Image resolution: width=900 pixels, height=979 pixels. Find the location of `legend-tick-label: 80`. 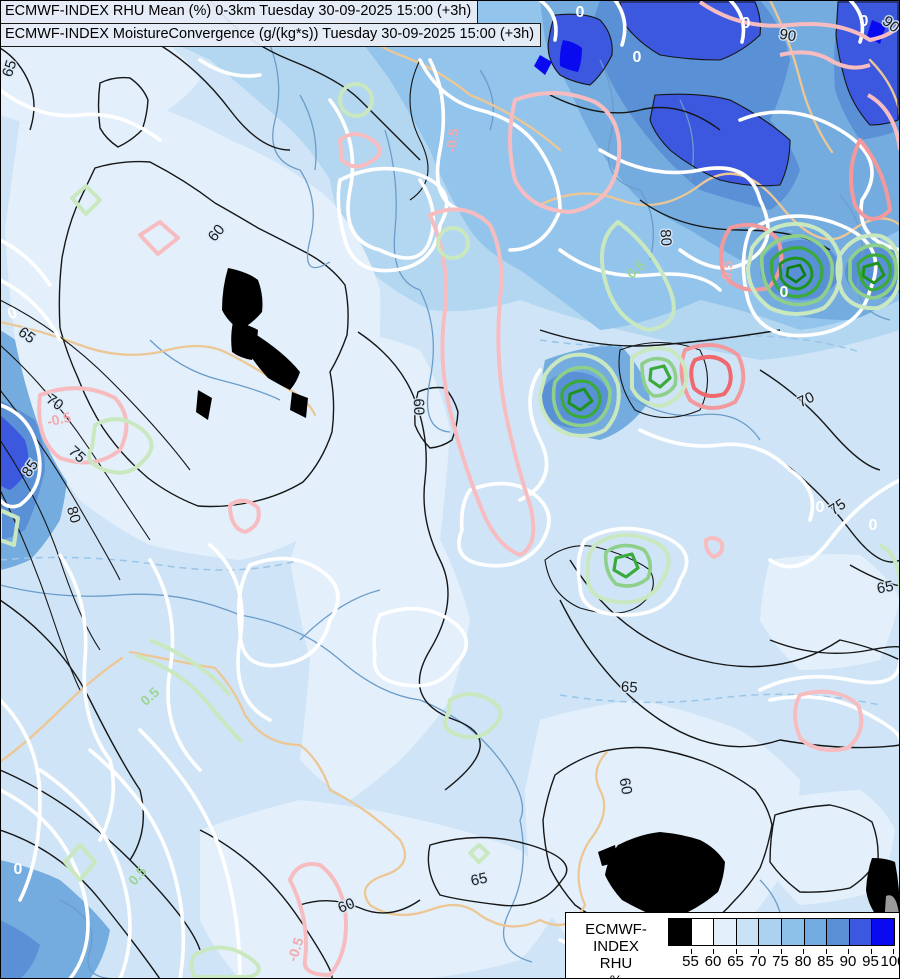

legend-tick-label: 80 is located at coordinates (803, 961).